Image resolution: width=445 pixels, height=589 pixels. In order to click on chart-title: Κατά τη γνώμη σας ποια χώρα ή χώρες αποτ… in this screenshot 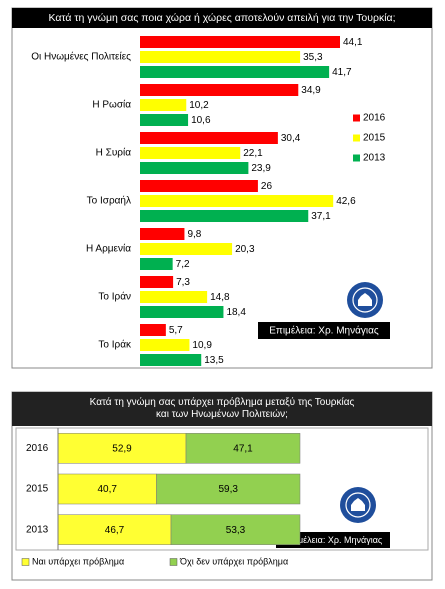, I will do `click(222, 18)`.